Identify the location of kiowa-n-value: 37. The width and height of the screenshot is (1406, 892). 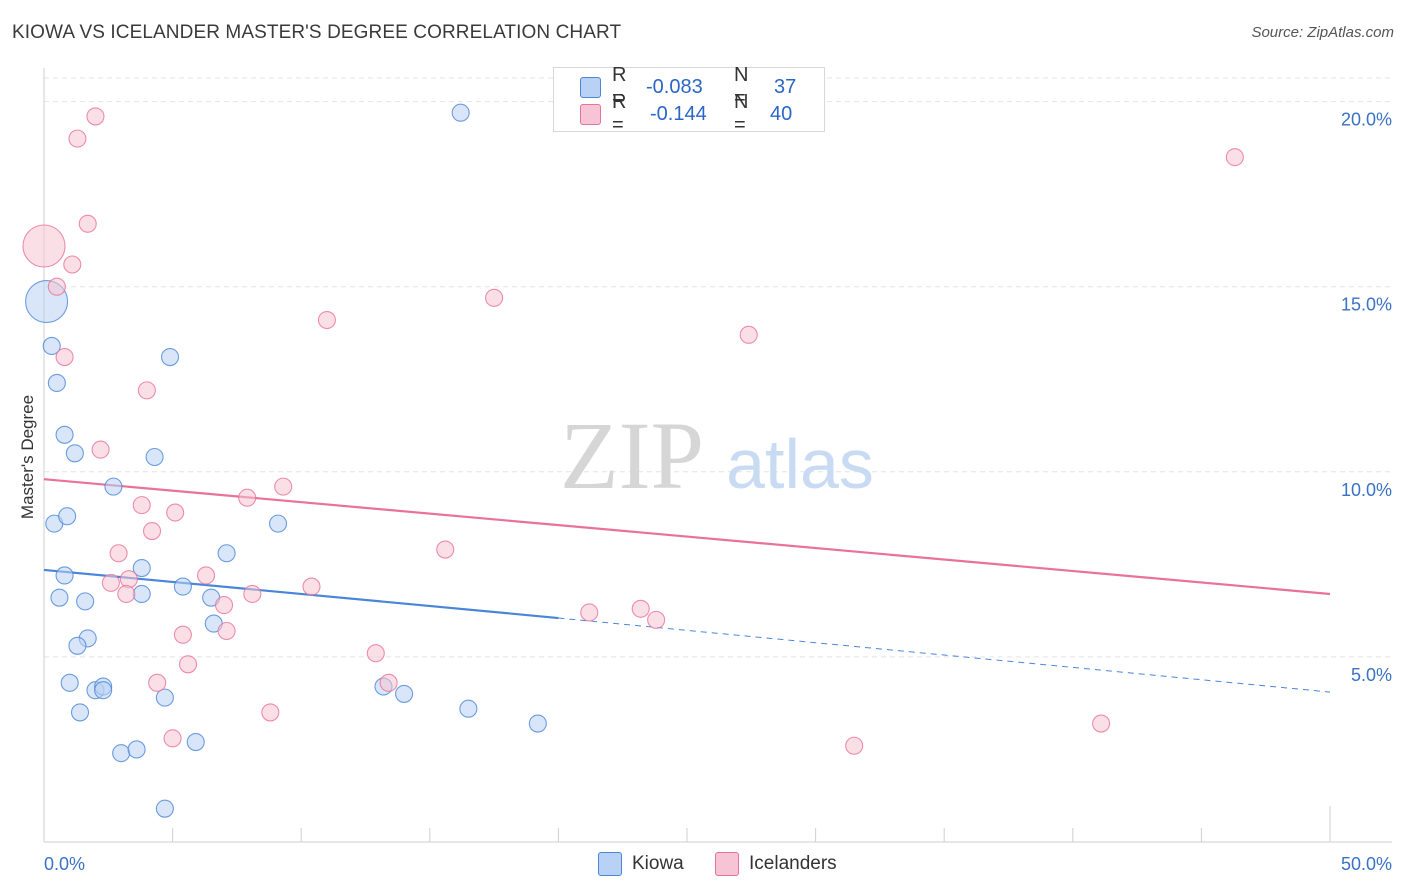
(785, 86).